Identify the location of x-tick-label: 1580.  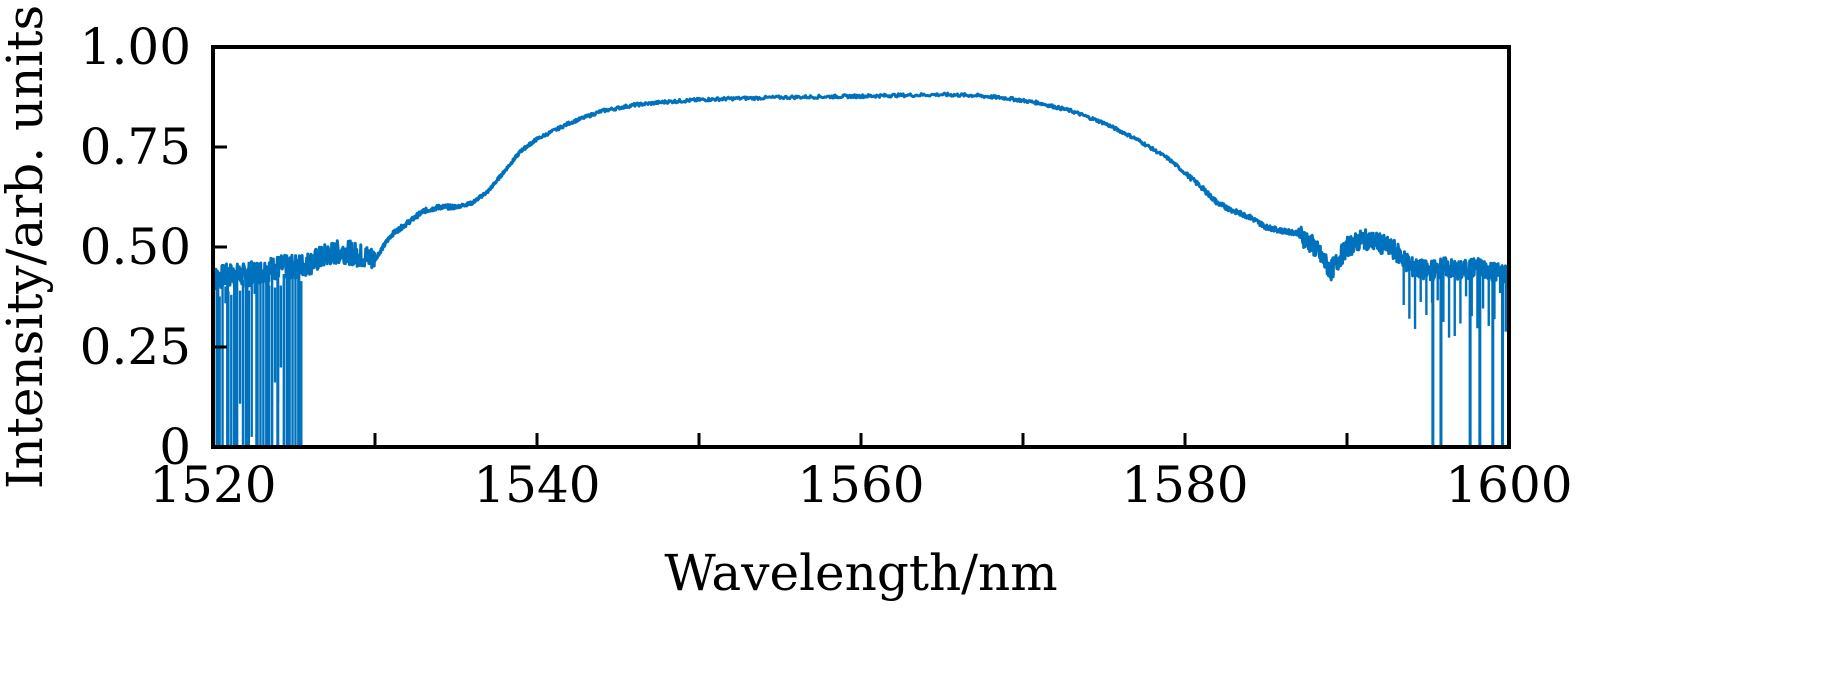
(1184, 485).